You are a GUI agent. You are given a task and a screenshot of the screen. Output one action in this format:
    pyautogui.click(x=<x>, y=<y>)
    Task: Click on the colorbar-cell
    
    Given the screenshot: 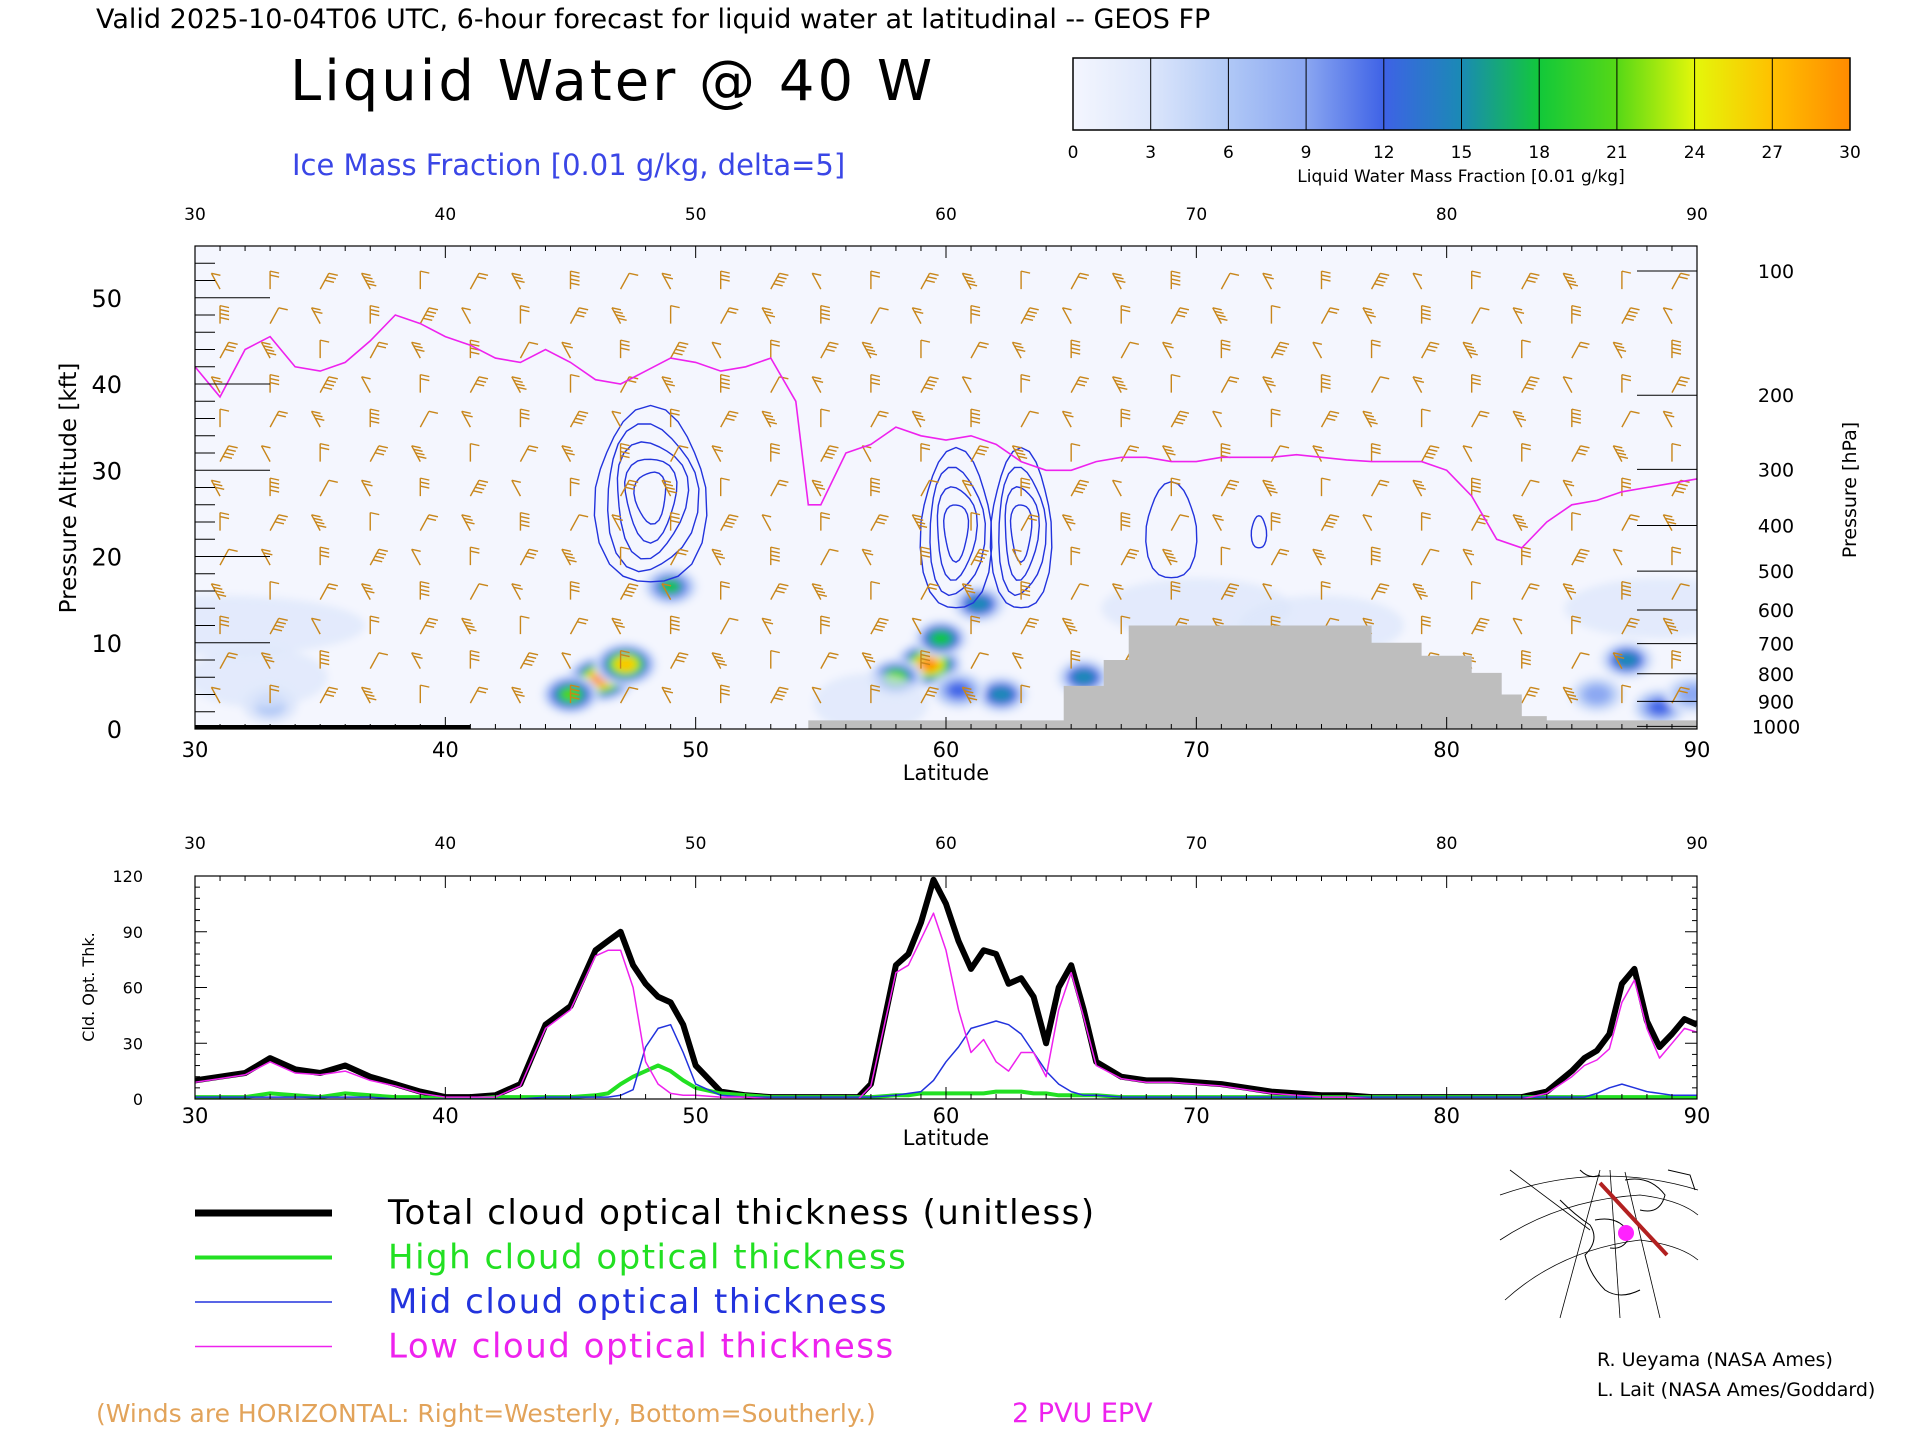 What is the action you would take?
    pyautogui.click(x=1811, y=94)
    